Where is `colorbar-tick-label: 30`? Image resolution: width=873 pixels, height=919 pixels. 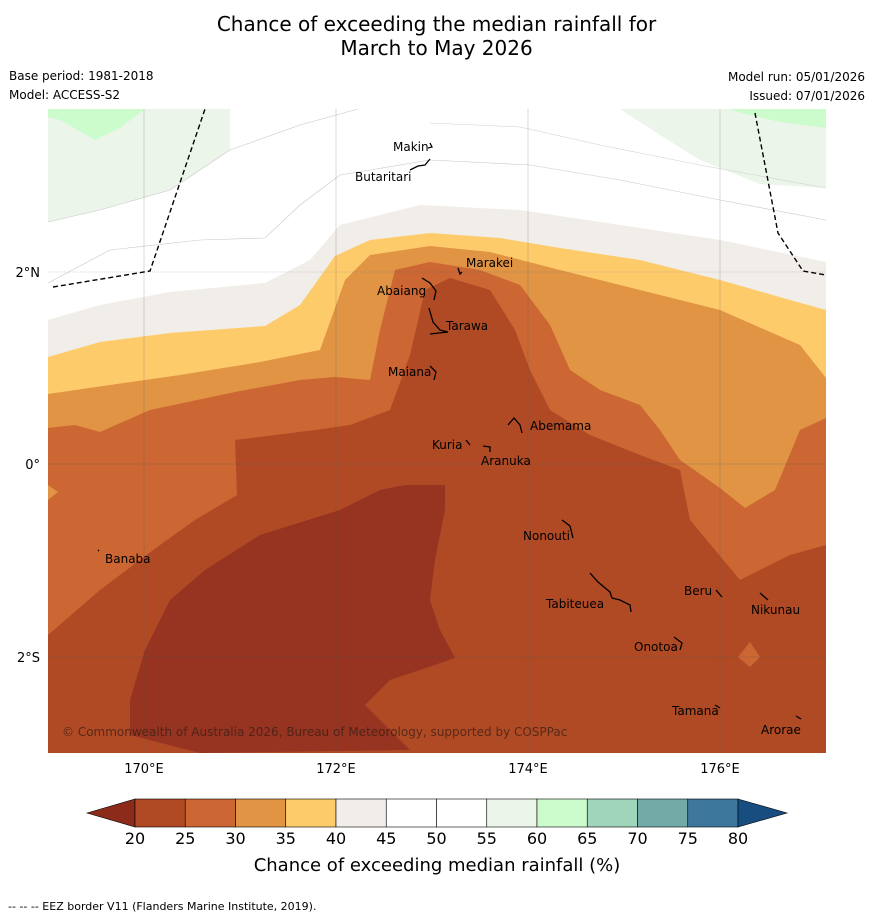 colorbar-tick-label: 30 is located at coordinates (235, 838).